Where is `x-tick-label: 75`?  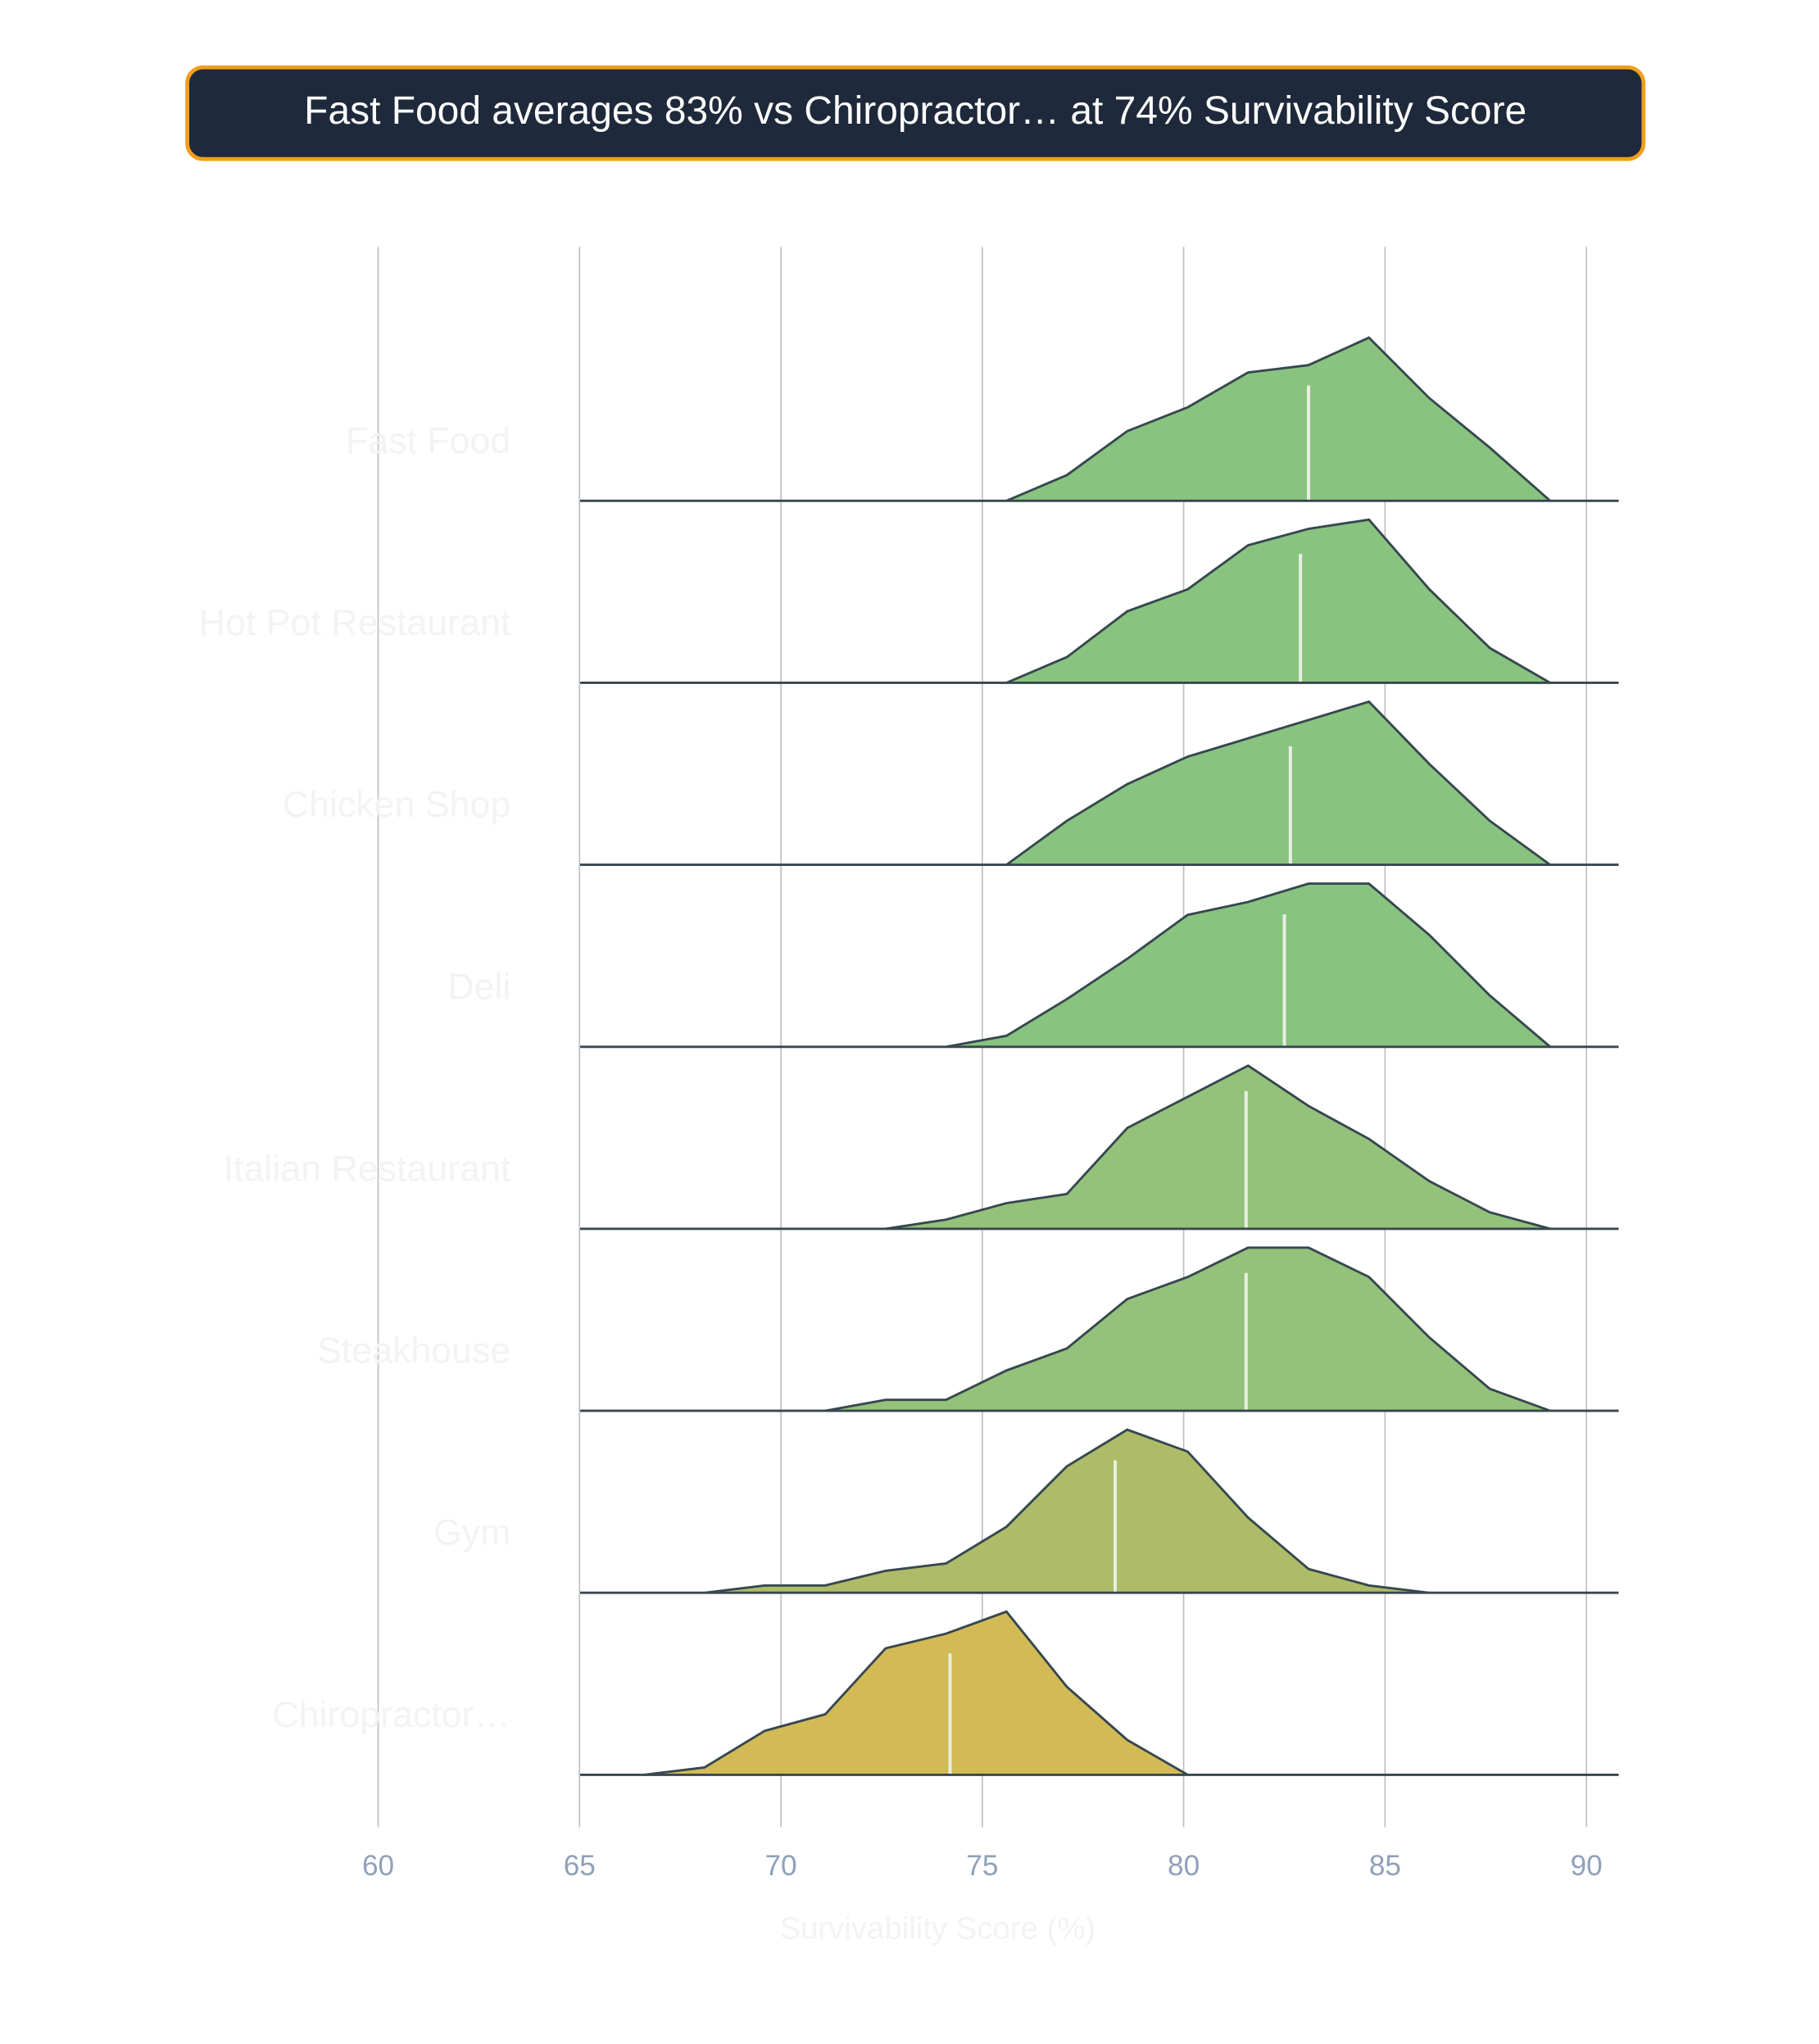
x-tick-label: 75 is located at coordinates (982, 1866).